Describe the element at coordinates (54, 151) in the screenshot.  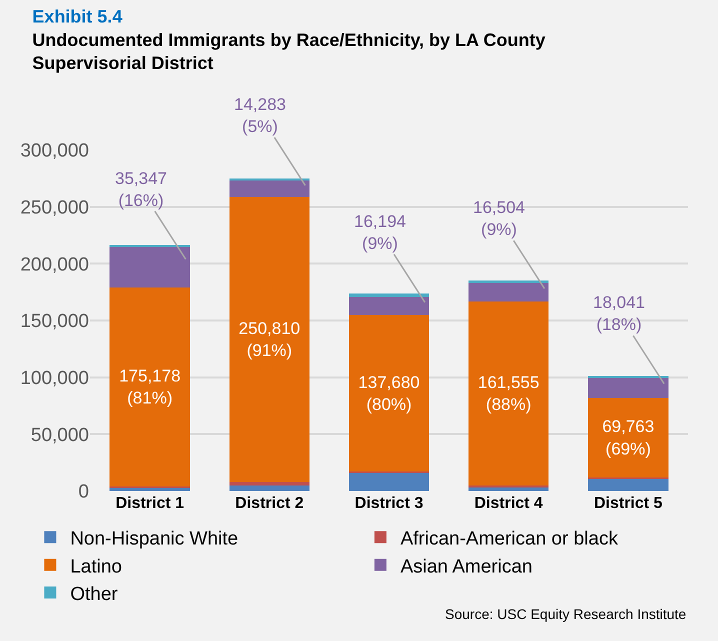
I see `y-tick-label: 300,000` at that location.